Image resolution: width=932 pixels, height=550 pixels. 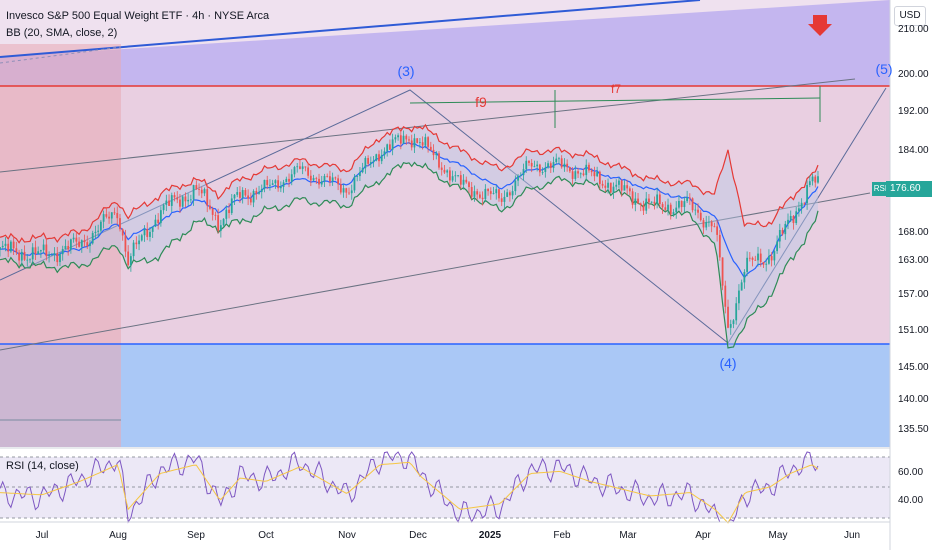 What do you see at coordinates (913, 74) in the screenshot?
I see `price-tick-label: 200.00` at bounding box center [913, 74].